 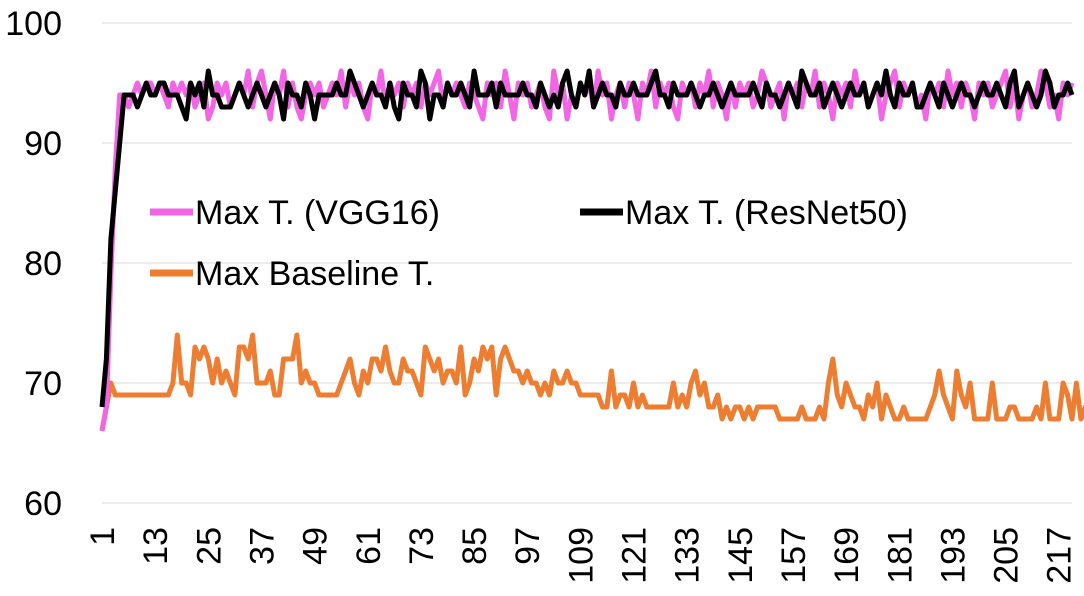 What do you see at coordinates (953, 555) in the screenshot?
I see `x-tick-label: 193` at bounding box center [953, 555].